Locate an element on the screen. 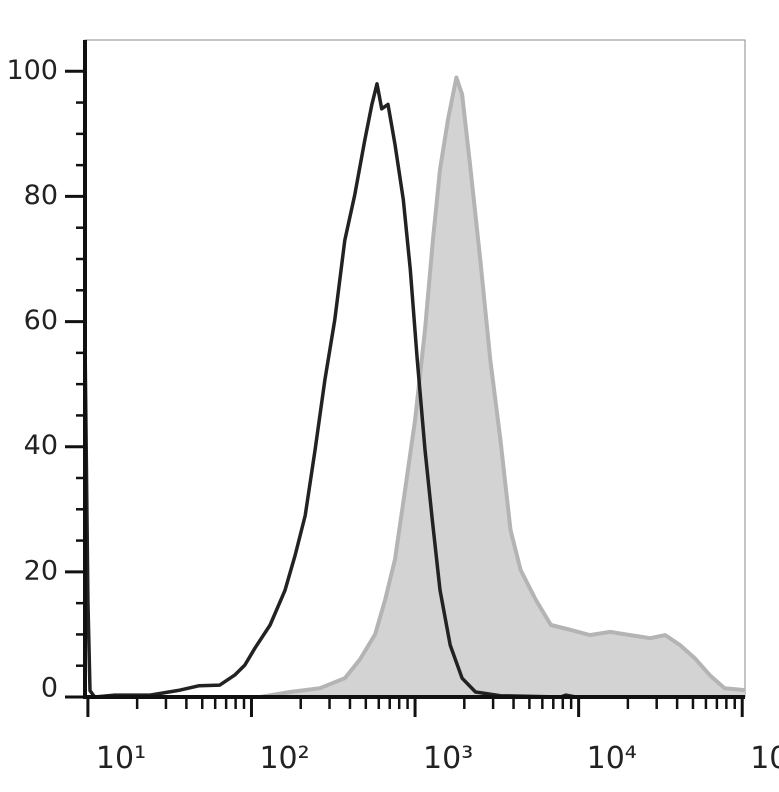 This screenshot has height=792, width=779. y-tick-label: 20 is located at coordinates (41, 570).